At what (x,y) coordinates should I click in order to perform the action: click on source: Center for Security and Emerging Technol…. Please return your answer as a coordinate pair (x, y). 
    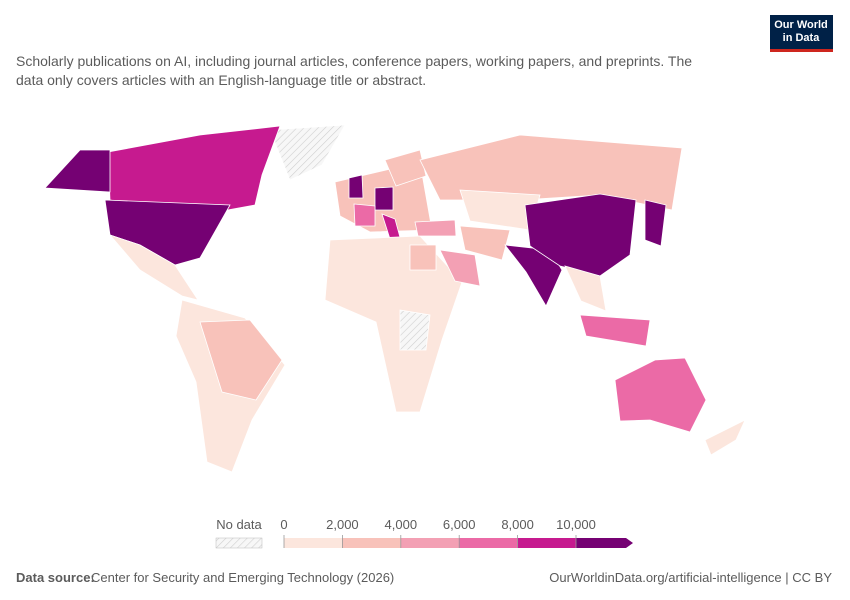
    Looking at the image, I should click on (242, 577).